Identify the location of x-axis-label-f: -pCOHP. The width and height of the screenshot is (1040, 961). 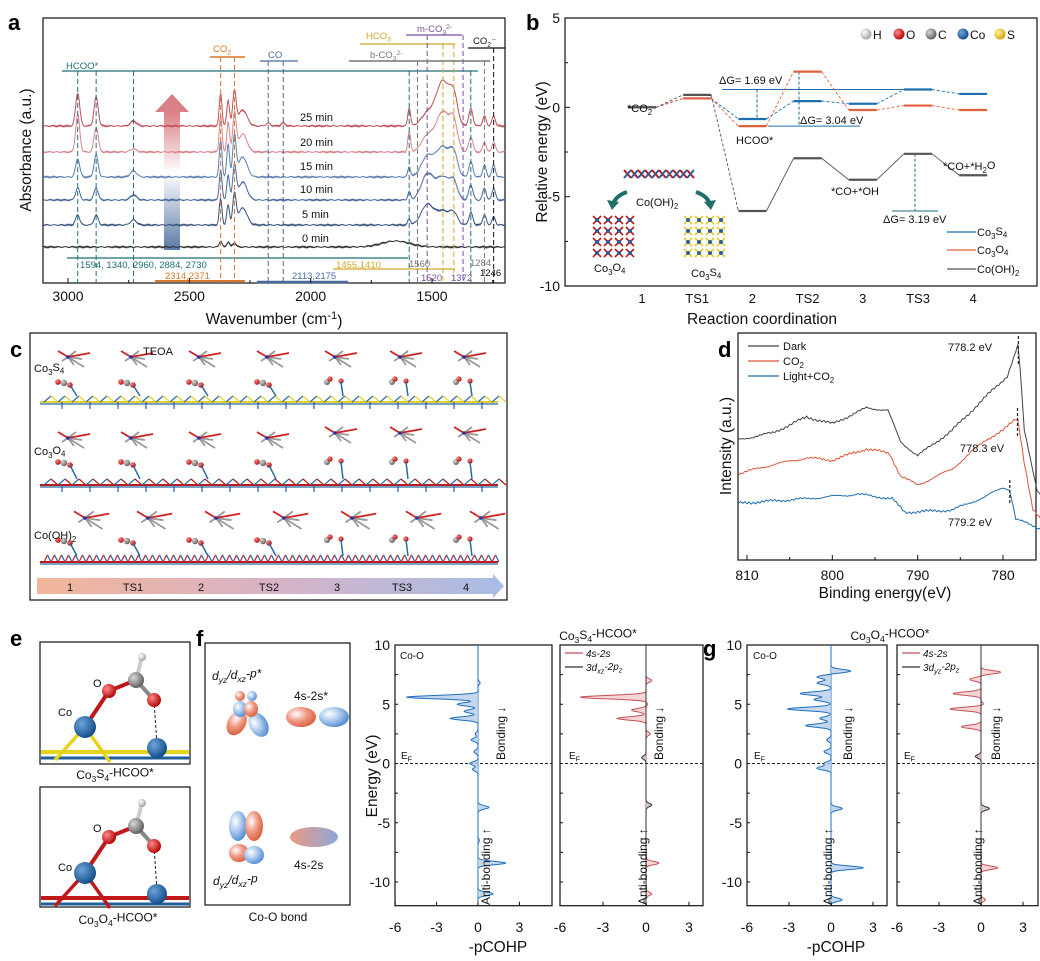
(498, 947).